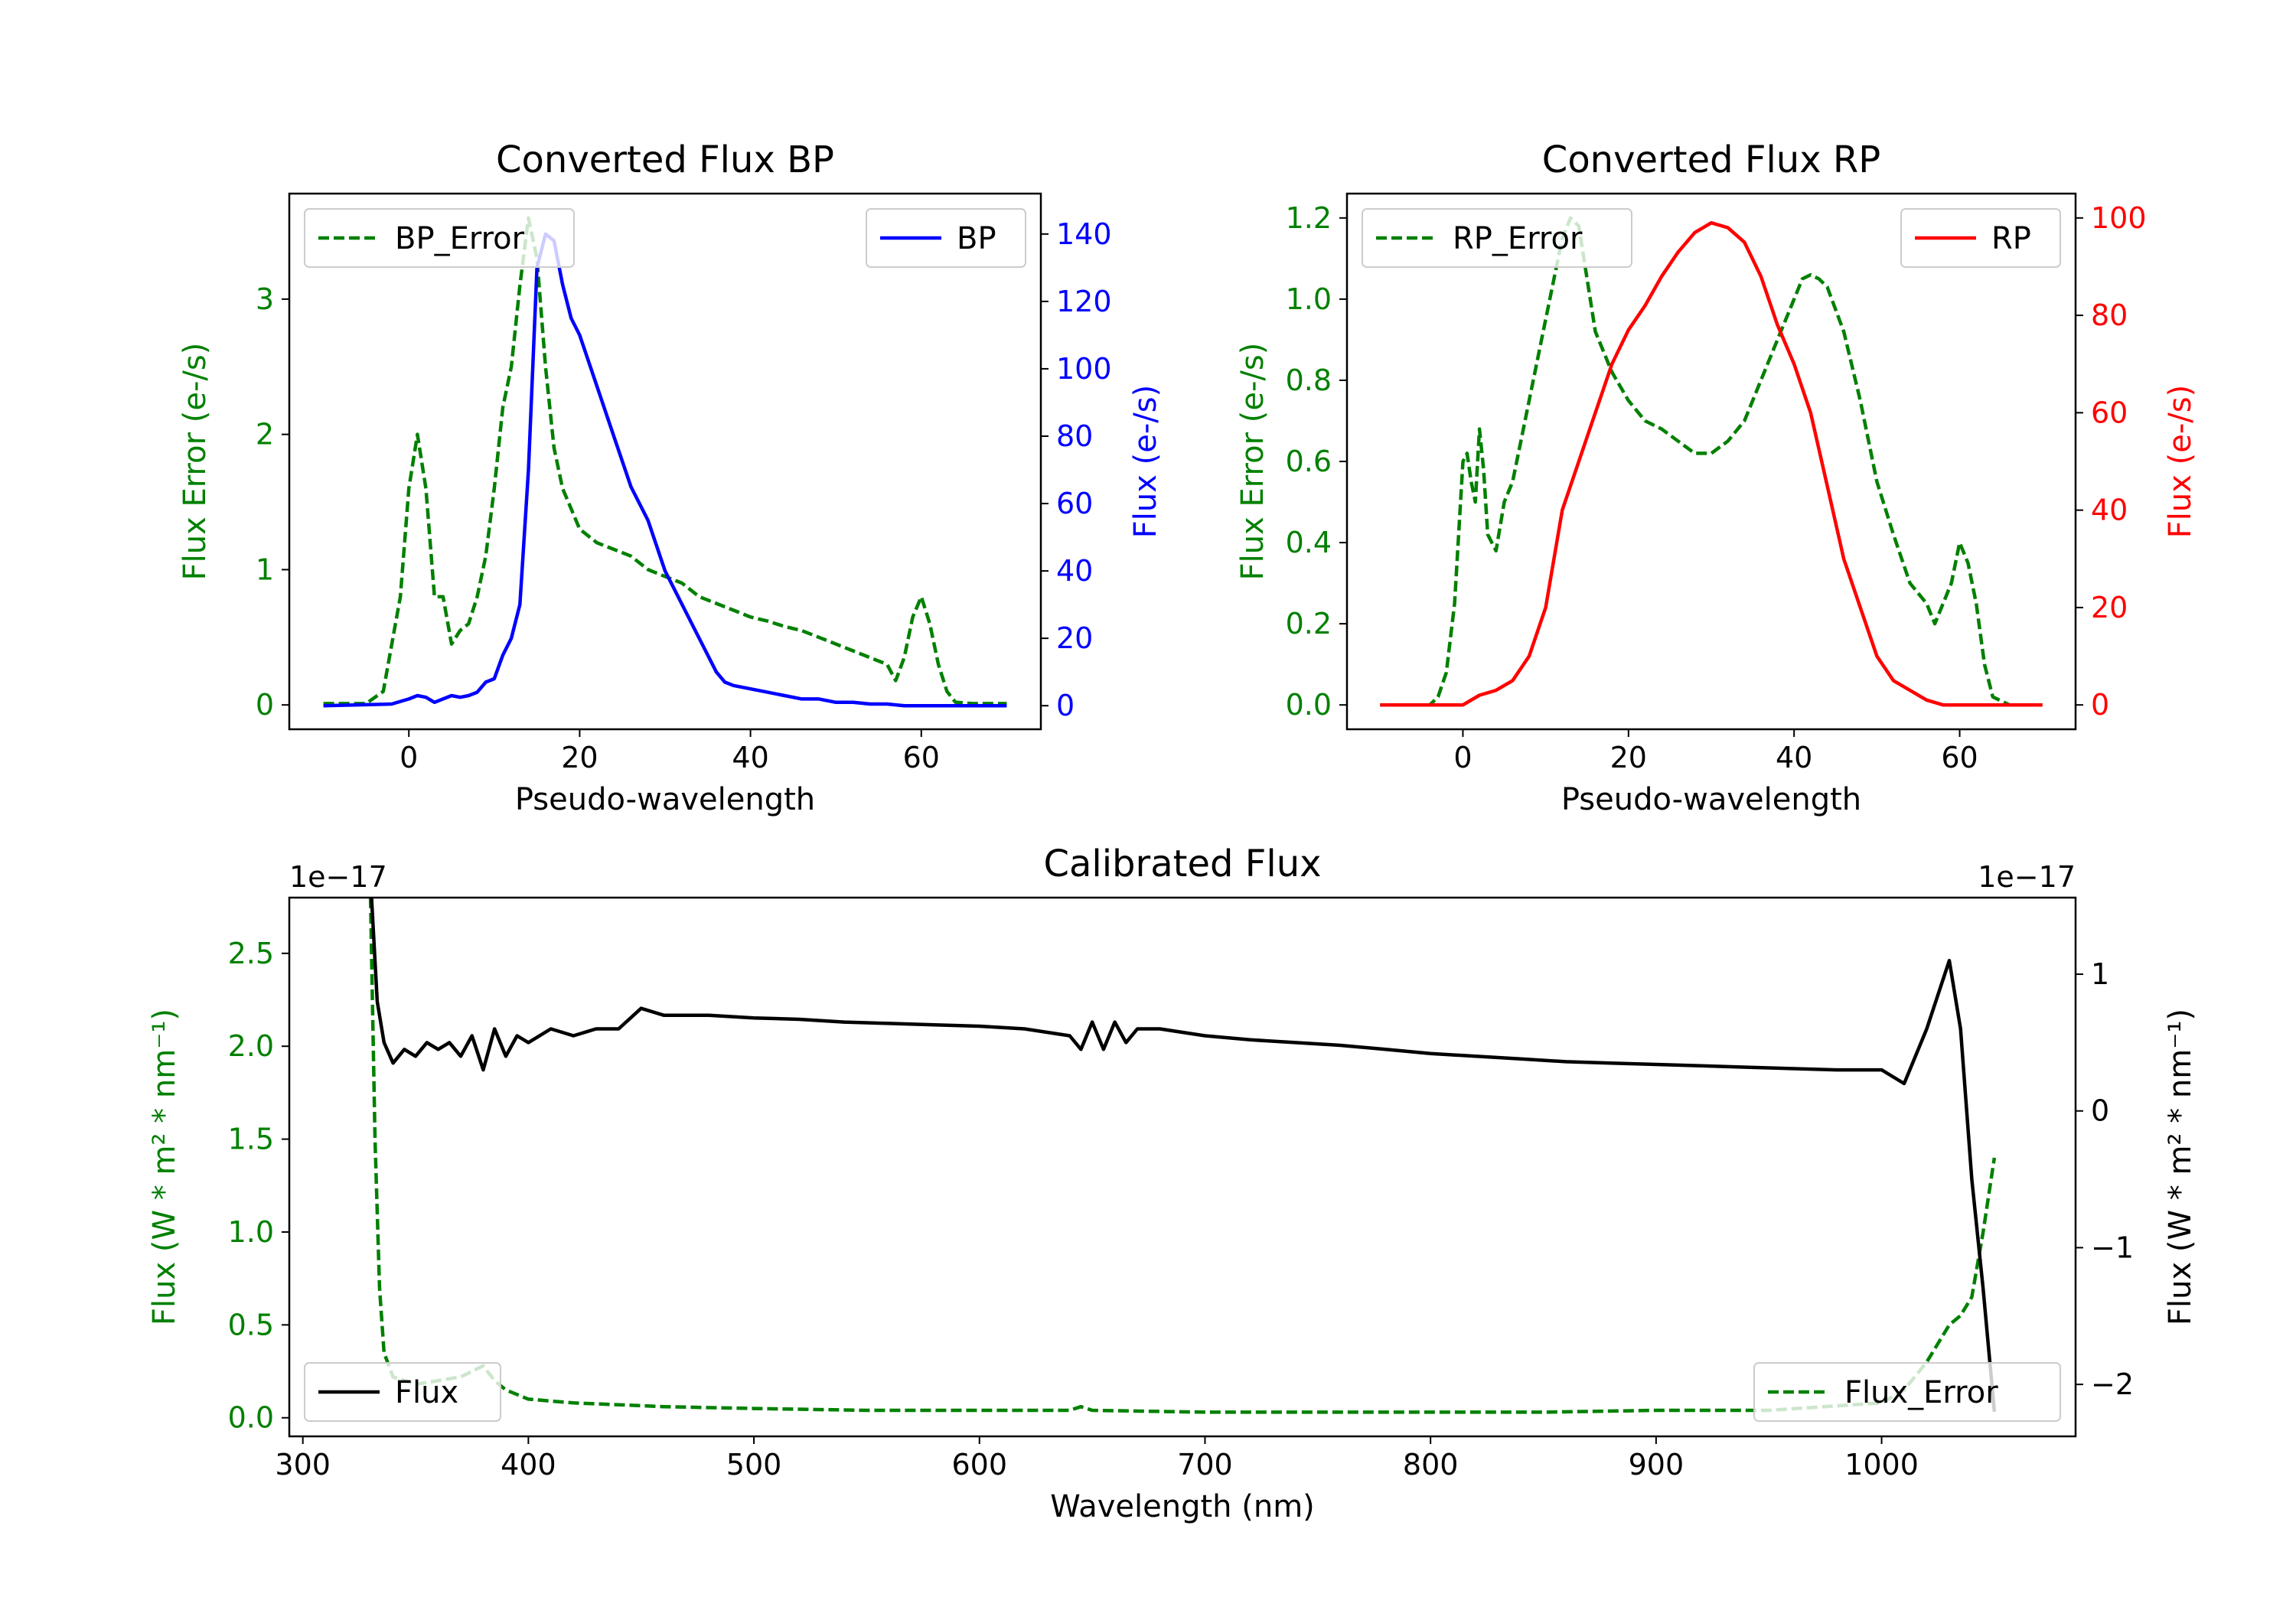 The image size is (2296, 1607). I want to click on chart-title: Calibrated Flux, so click(1182, 864).